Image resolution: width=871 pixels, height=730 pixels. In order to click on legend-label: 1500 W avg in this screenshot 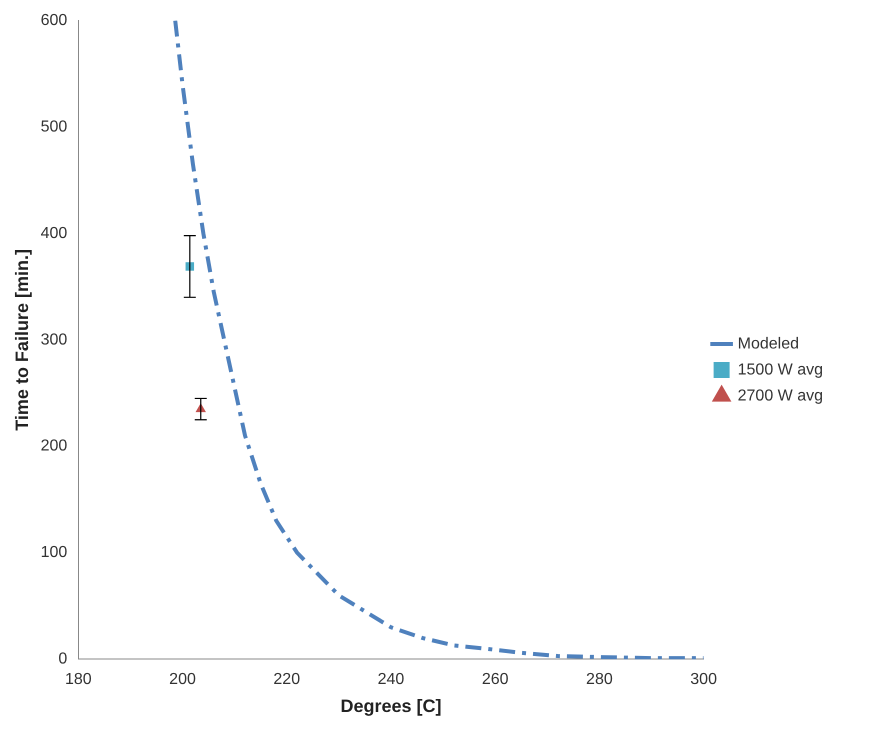, I will do `click(781, 369)`.